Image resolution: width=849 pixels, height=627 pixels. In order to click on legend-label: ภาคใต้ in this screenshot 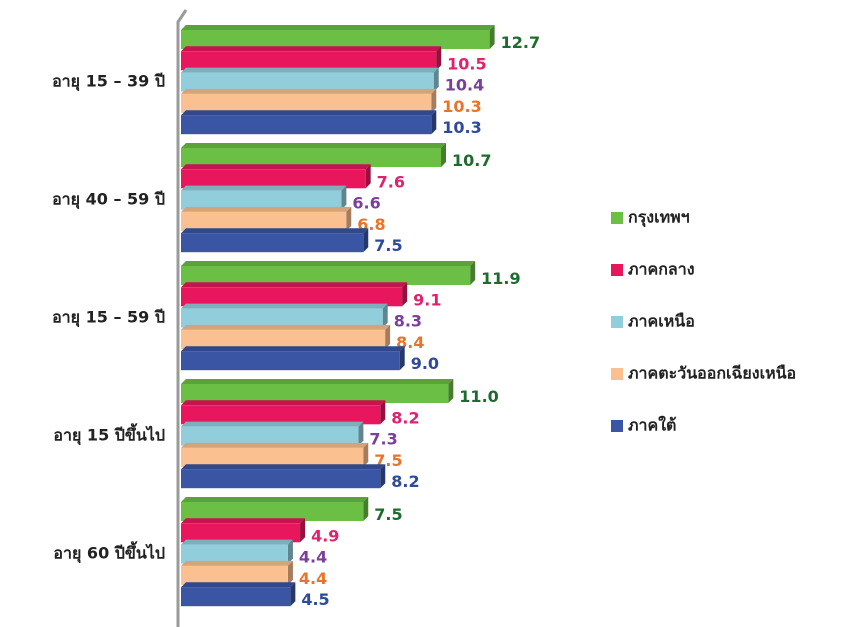, I will do `click(652, 425)`.